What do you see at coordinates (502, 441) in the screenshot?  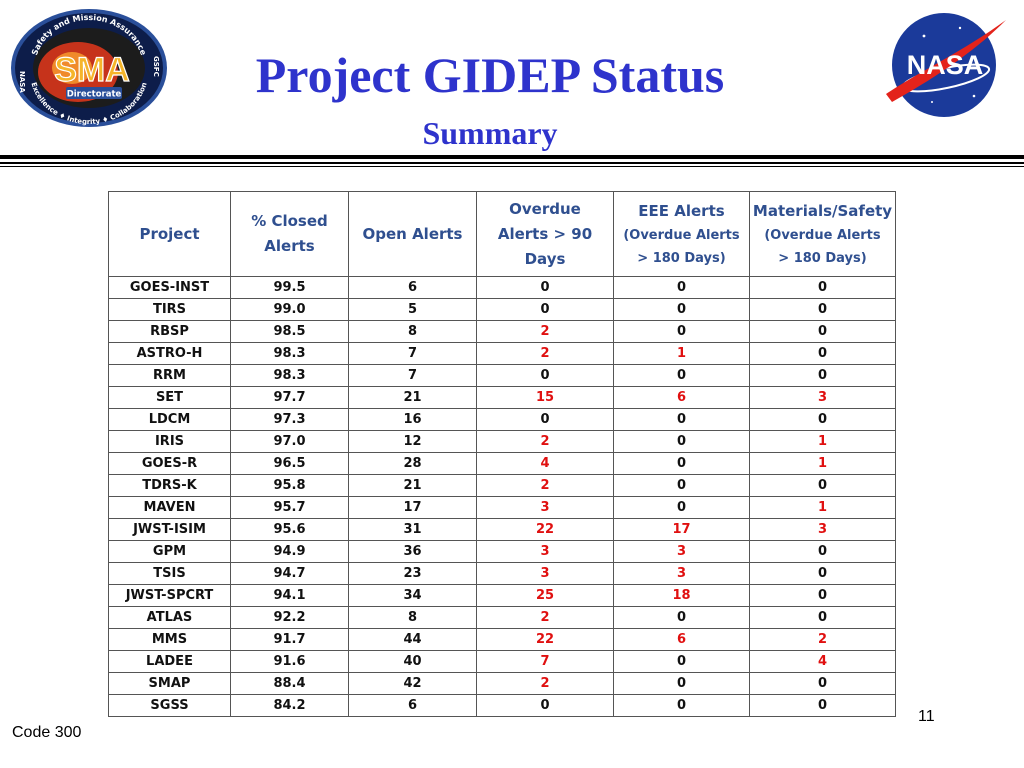 I see `table-row: IRIS 97.0 12 2 0 1` at bounding box center [502, 441].